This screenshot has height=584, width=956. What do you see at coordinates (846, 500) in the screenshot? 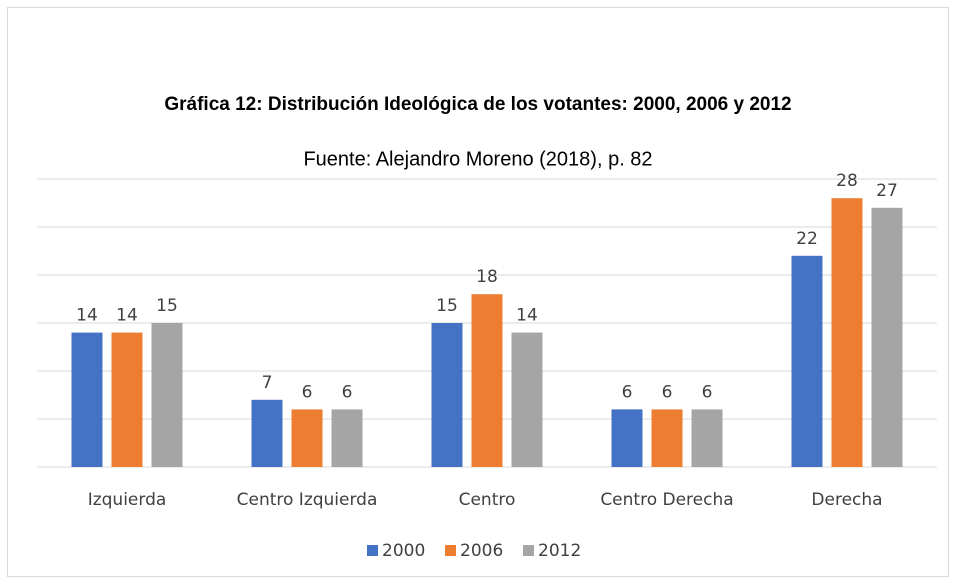
I see `x-tick-label: Derecha` at bounding box center [846, 500].